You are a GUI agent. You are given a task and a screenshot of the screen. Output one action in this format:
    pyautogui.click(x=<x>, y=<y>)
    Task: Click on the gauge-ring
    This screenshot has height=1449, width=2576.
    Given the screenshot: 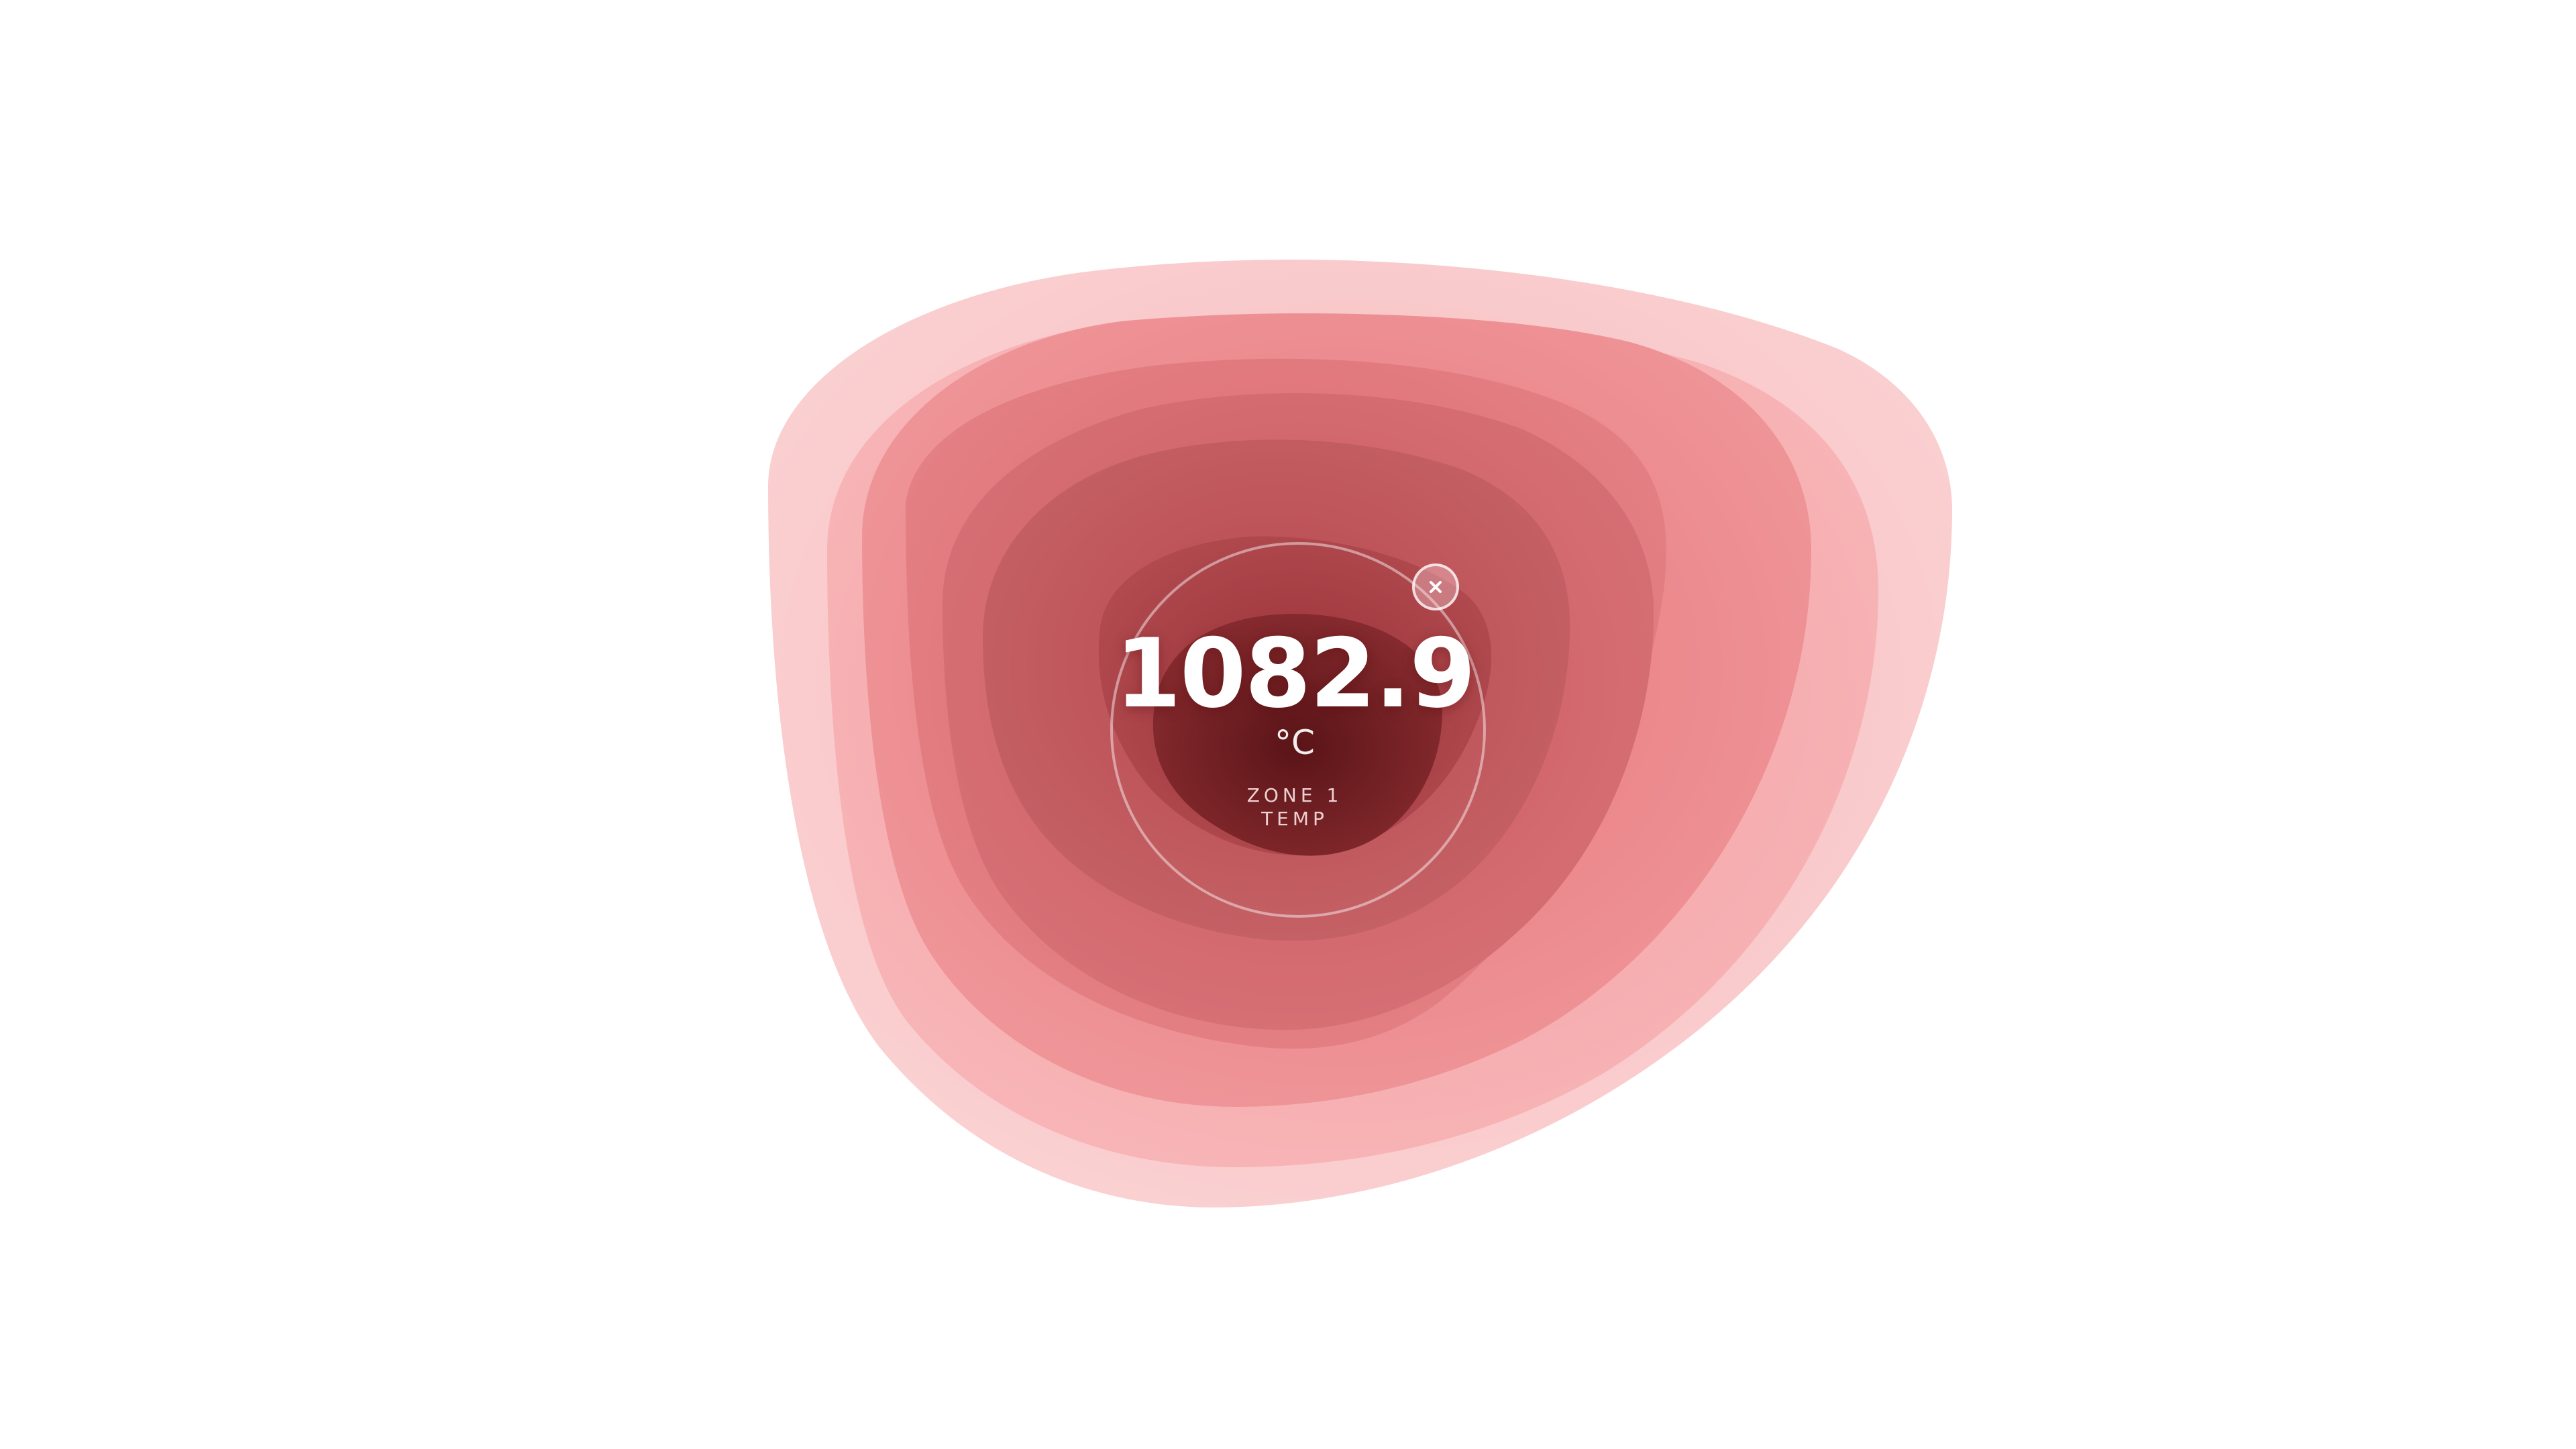 What is the action you would take?
    pyautogui.click(x=1298, y=730)
    